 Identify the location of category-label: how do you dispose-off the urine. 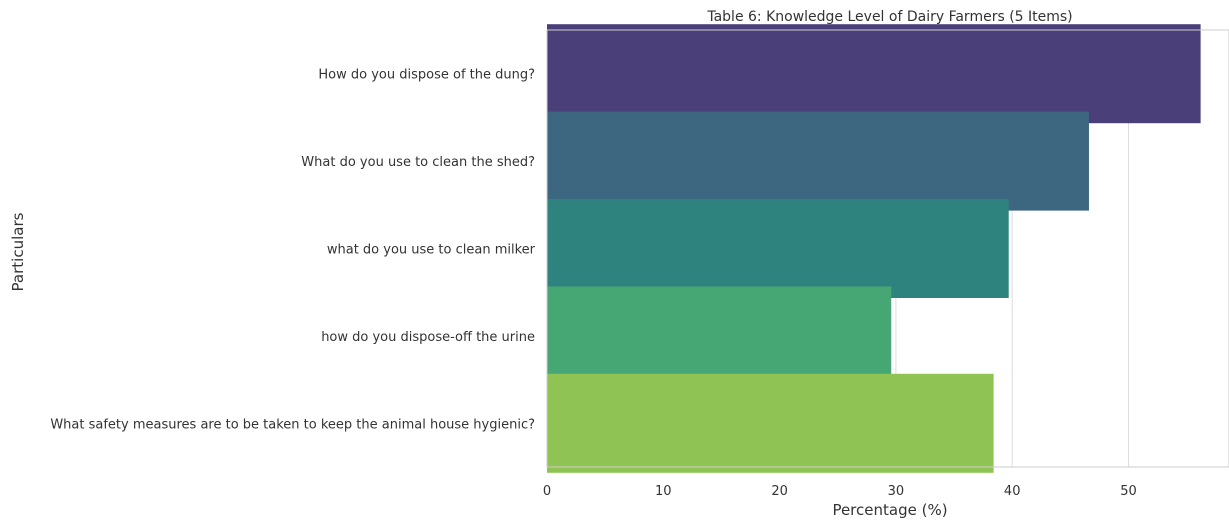
(428, 337).